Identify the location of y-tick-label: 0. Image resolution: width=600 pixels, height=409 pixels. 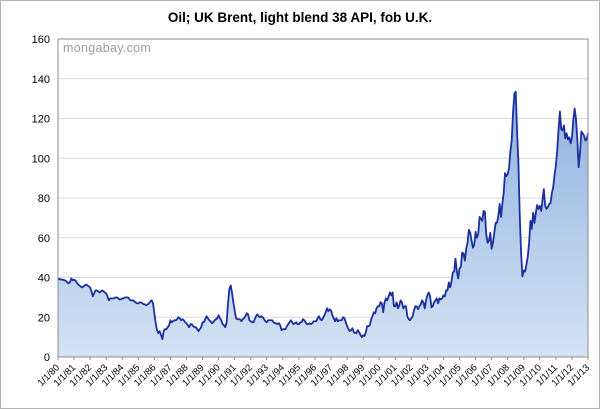
(47, 358).